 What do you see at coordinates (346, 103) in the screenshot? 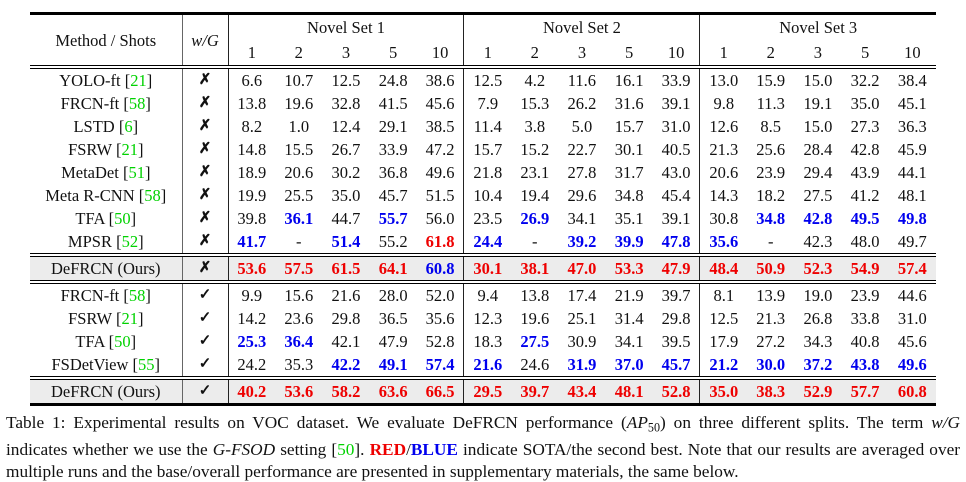
I see `score-cell: 32.8` at bounding box center [346, 103].